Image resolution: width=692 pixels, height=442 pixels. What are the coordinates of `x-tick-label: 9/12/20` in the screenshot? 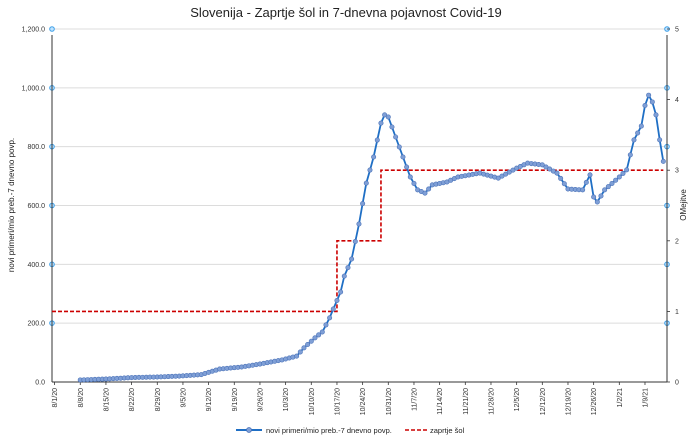 It's located at (209, 399).